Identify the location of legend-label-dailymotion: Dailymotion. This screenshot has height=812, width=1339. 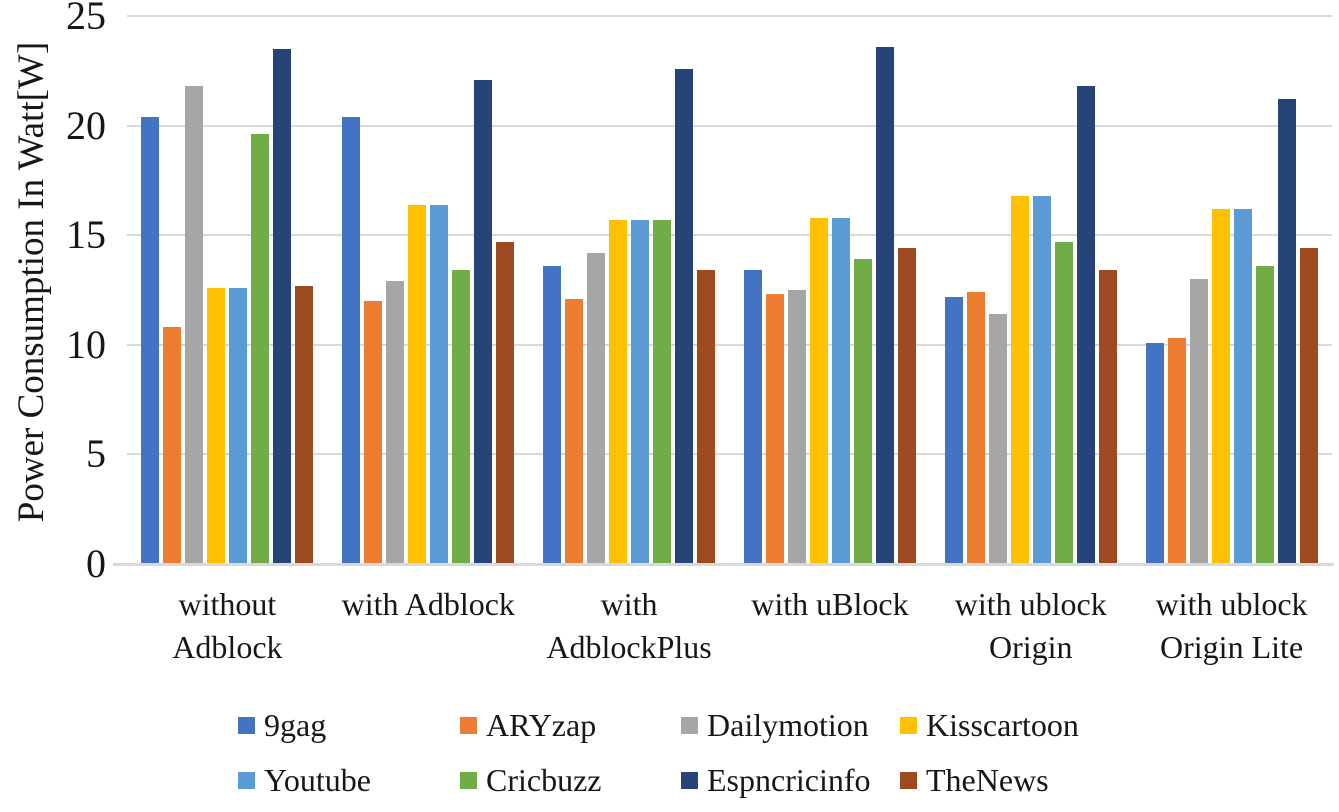
(788, 725).